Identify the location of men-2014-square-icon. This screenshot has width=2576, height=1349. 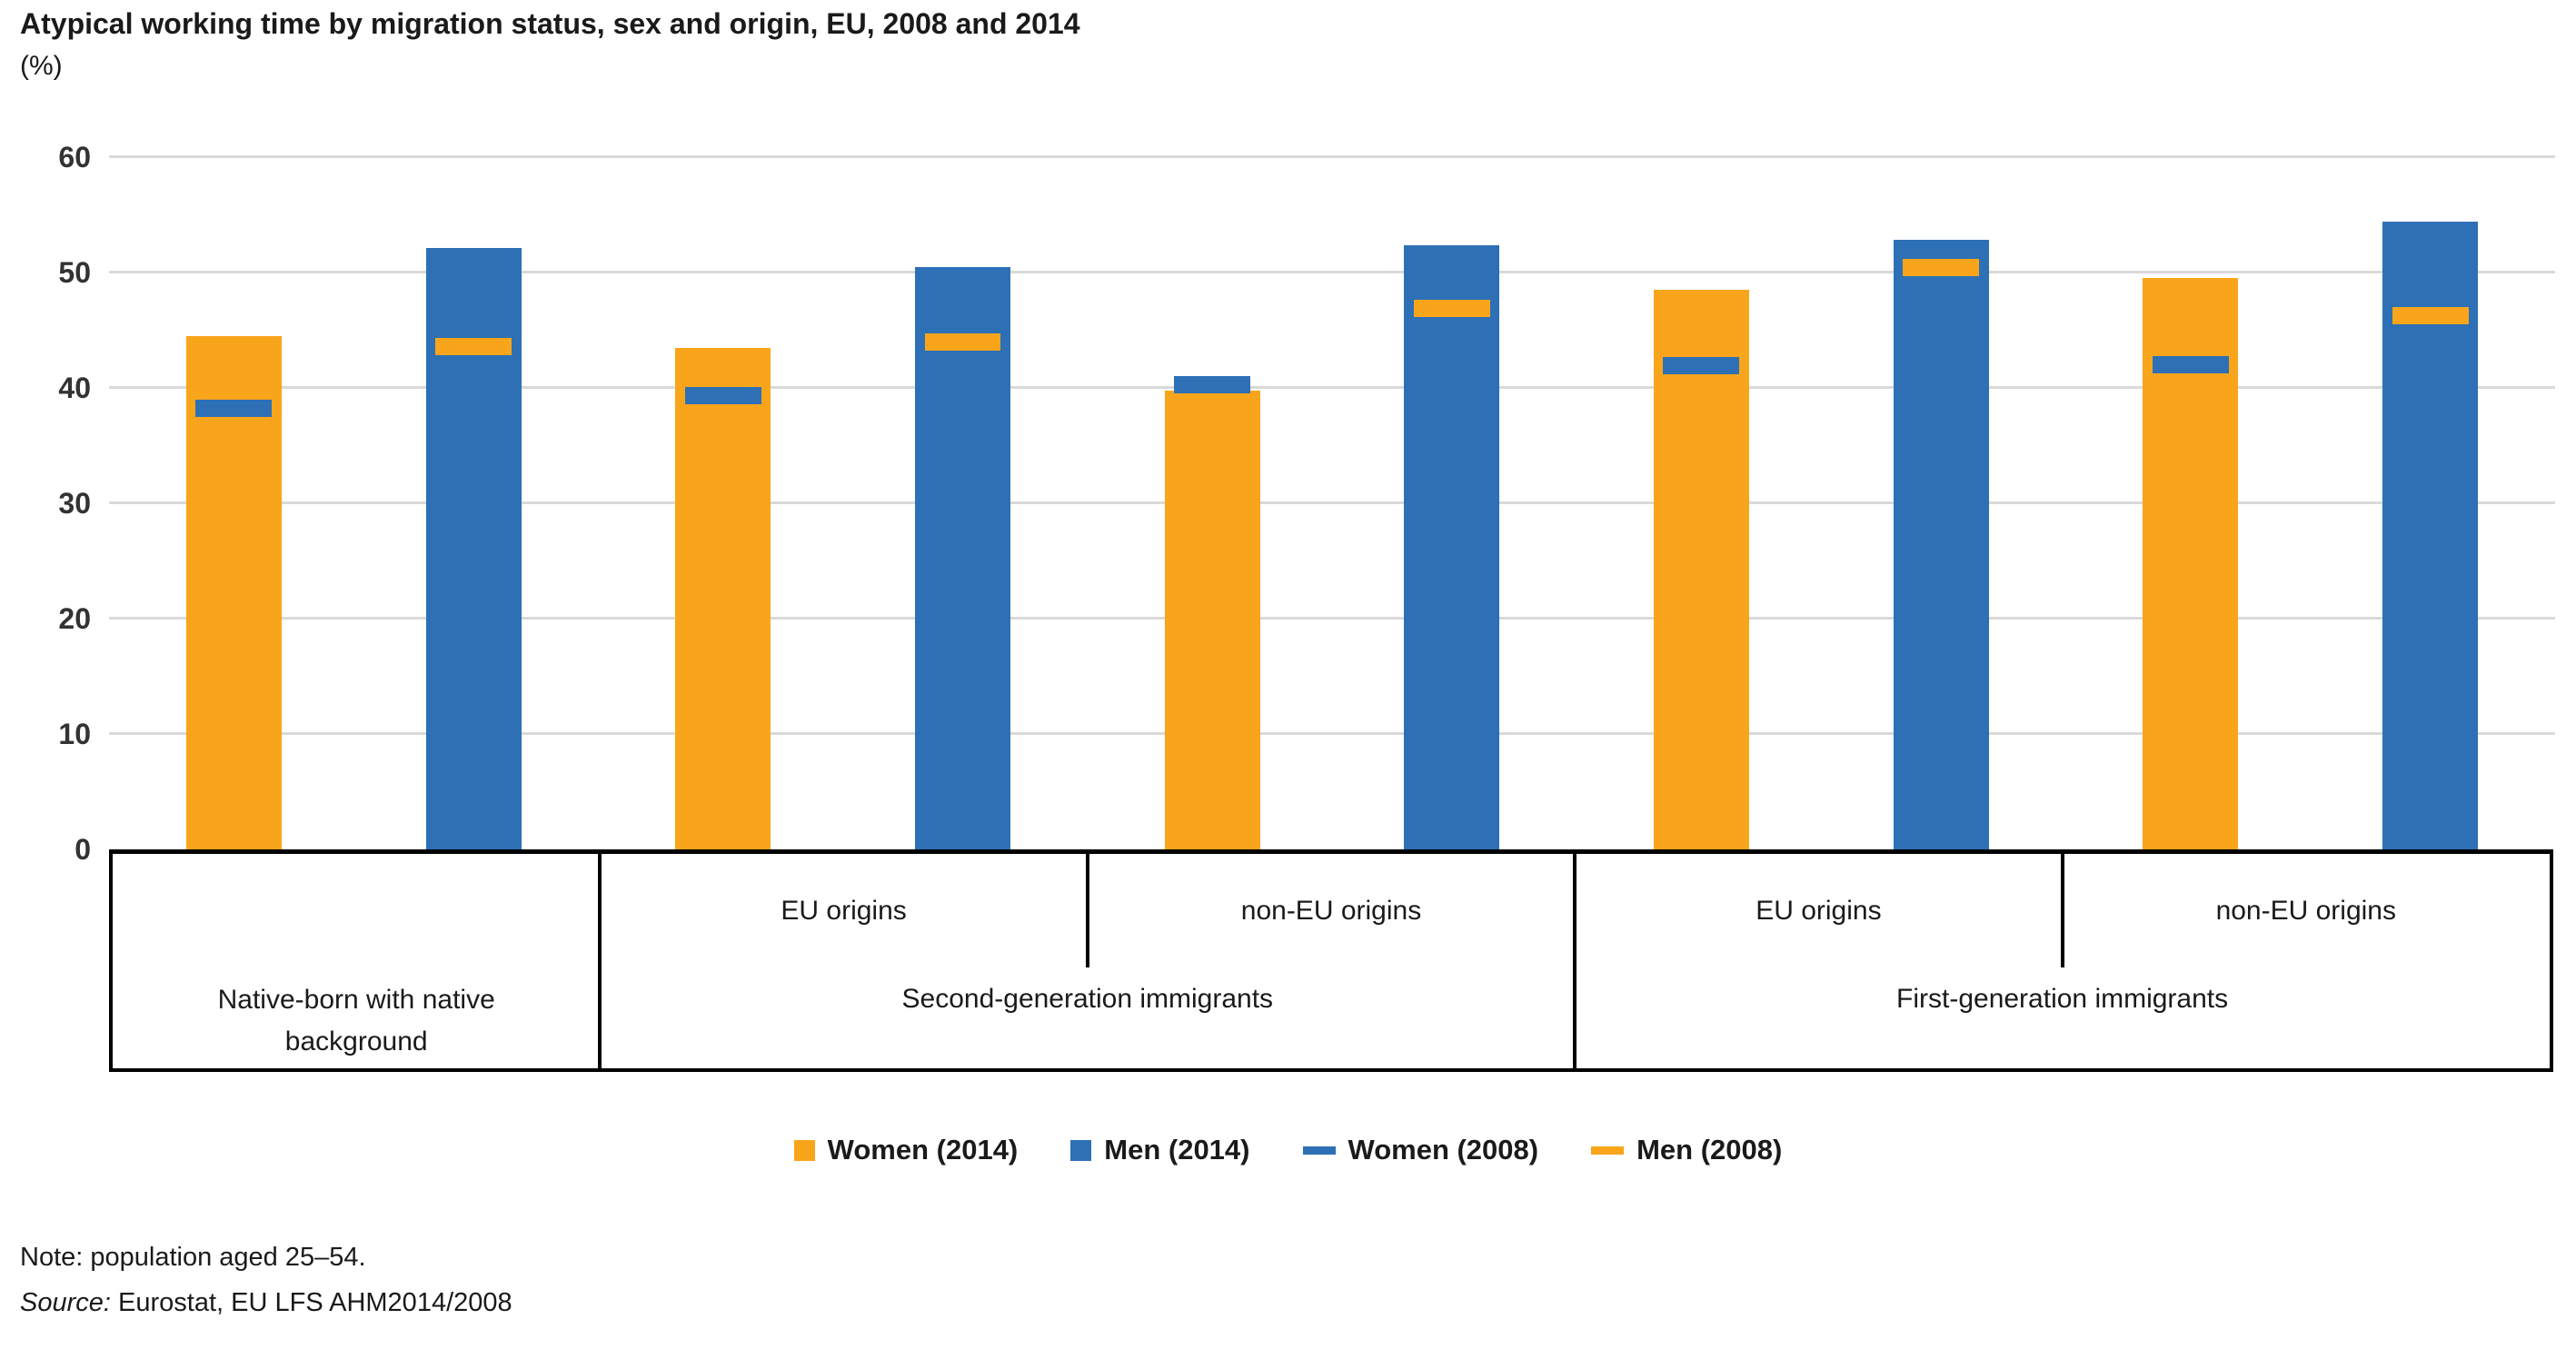
(1081, 1150).